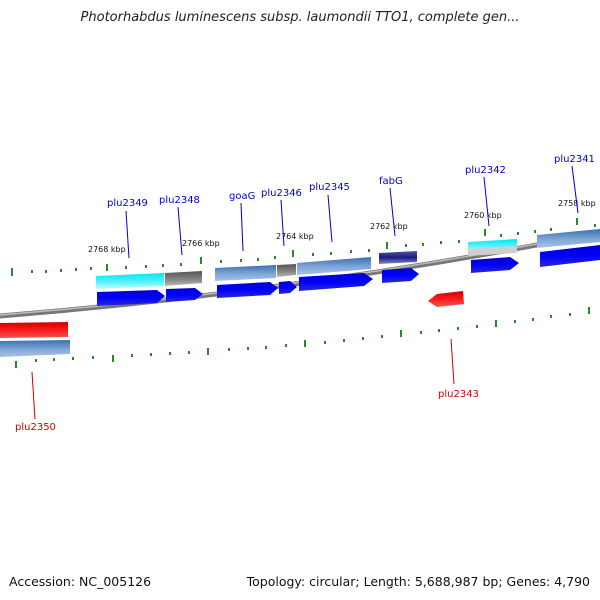 Image resolution: width=600 pixels, height=600 pixels. Describe the element at coordinates (485, 170) in the screenshot. I see `gene-label-plu2342: plu2342` at that location.